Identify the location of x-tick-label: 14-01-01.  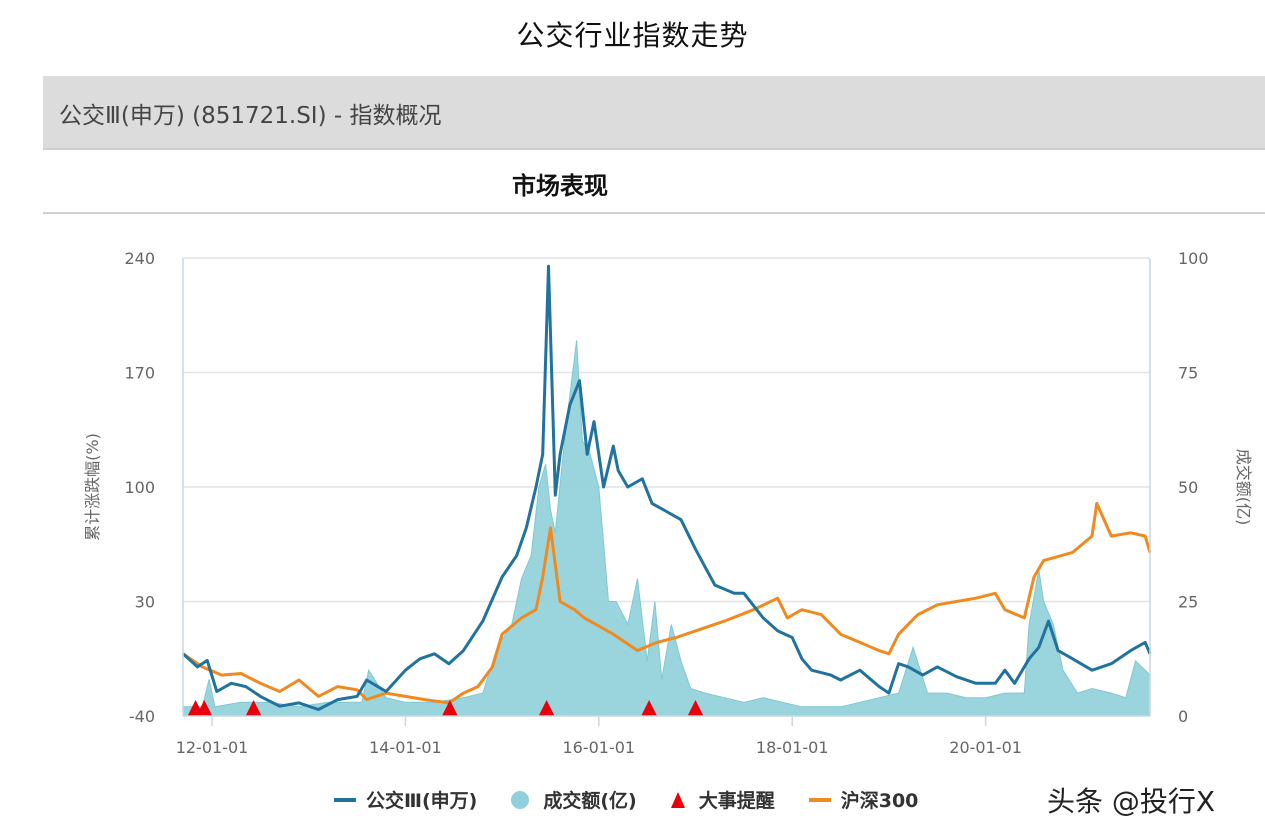
(405, 747).